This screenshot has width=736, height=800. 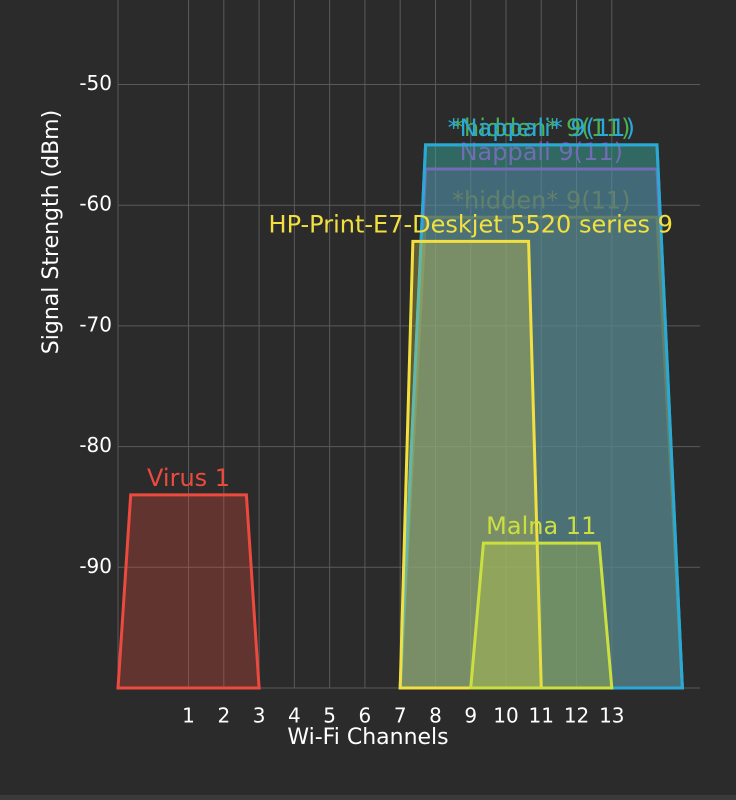 What do you see at coordinates (576, 716) in the screenshot?
I see `x-tick-label: 12` at bounding box center [576, 716].